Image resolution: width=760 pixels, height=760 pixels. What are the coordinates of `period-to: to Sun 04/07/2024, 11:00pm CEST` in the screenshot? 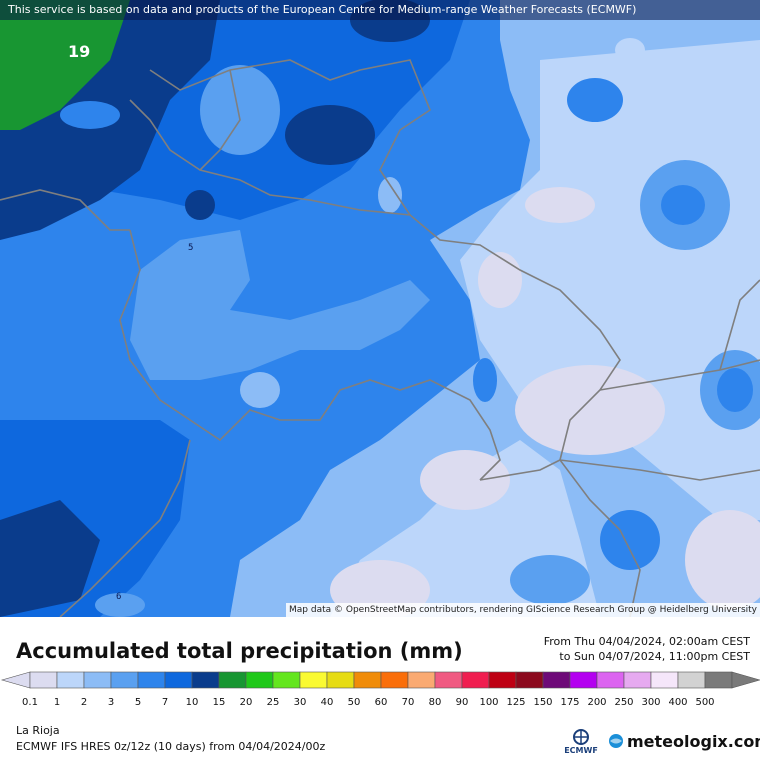 It's located at (654, 656).